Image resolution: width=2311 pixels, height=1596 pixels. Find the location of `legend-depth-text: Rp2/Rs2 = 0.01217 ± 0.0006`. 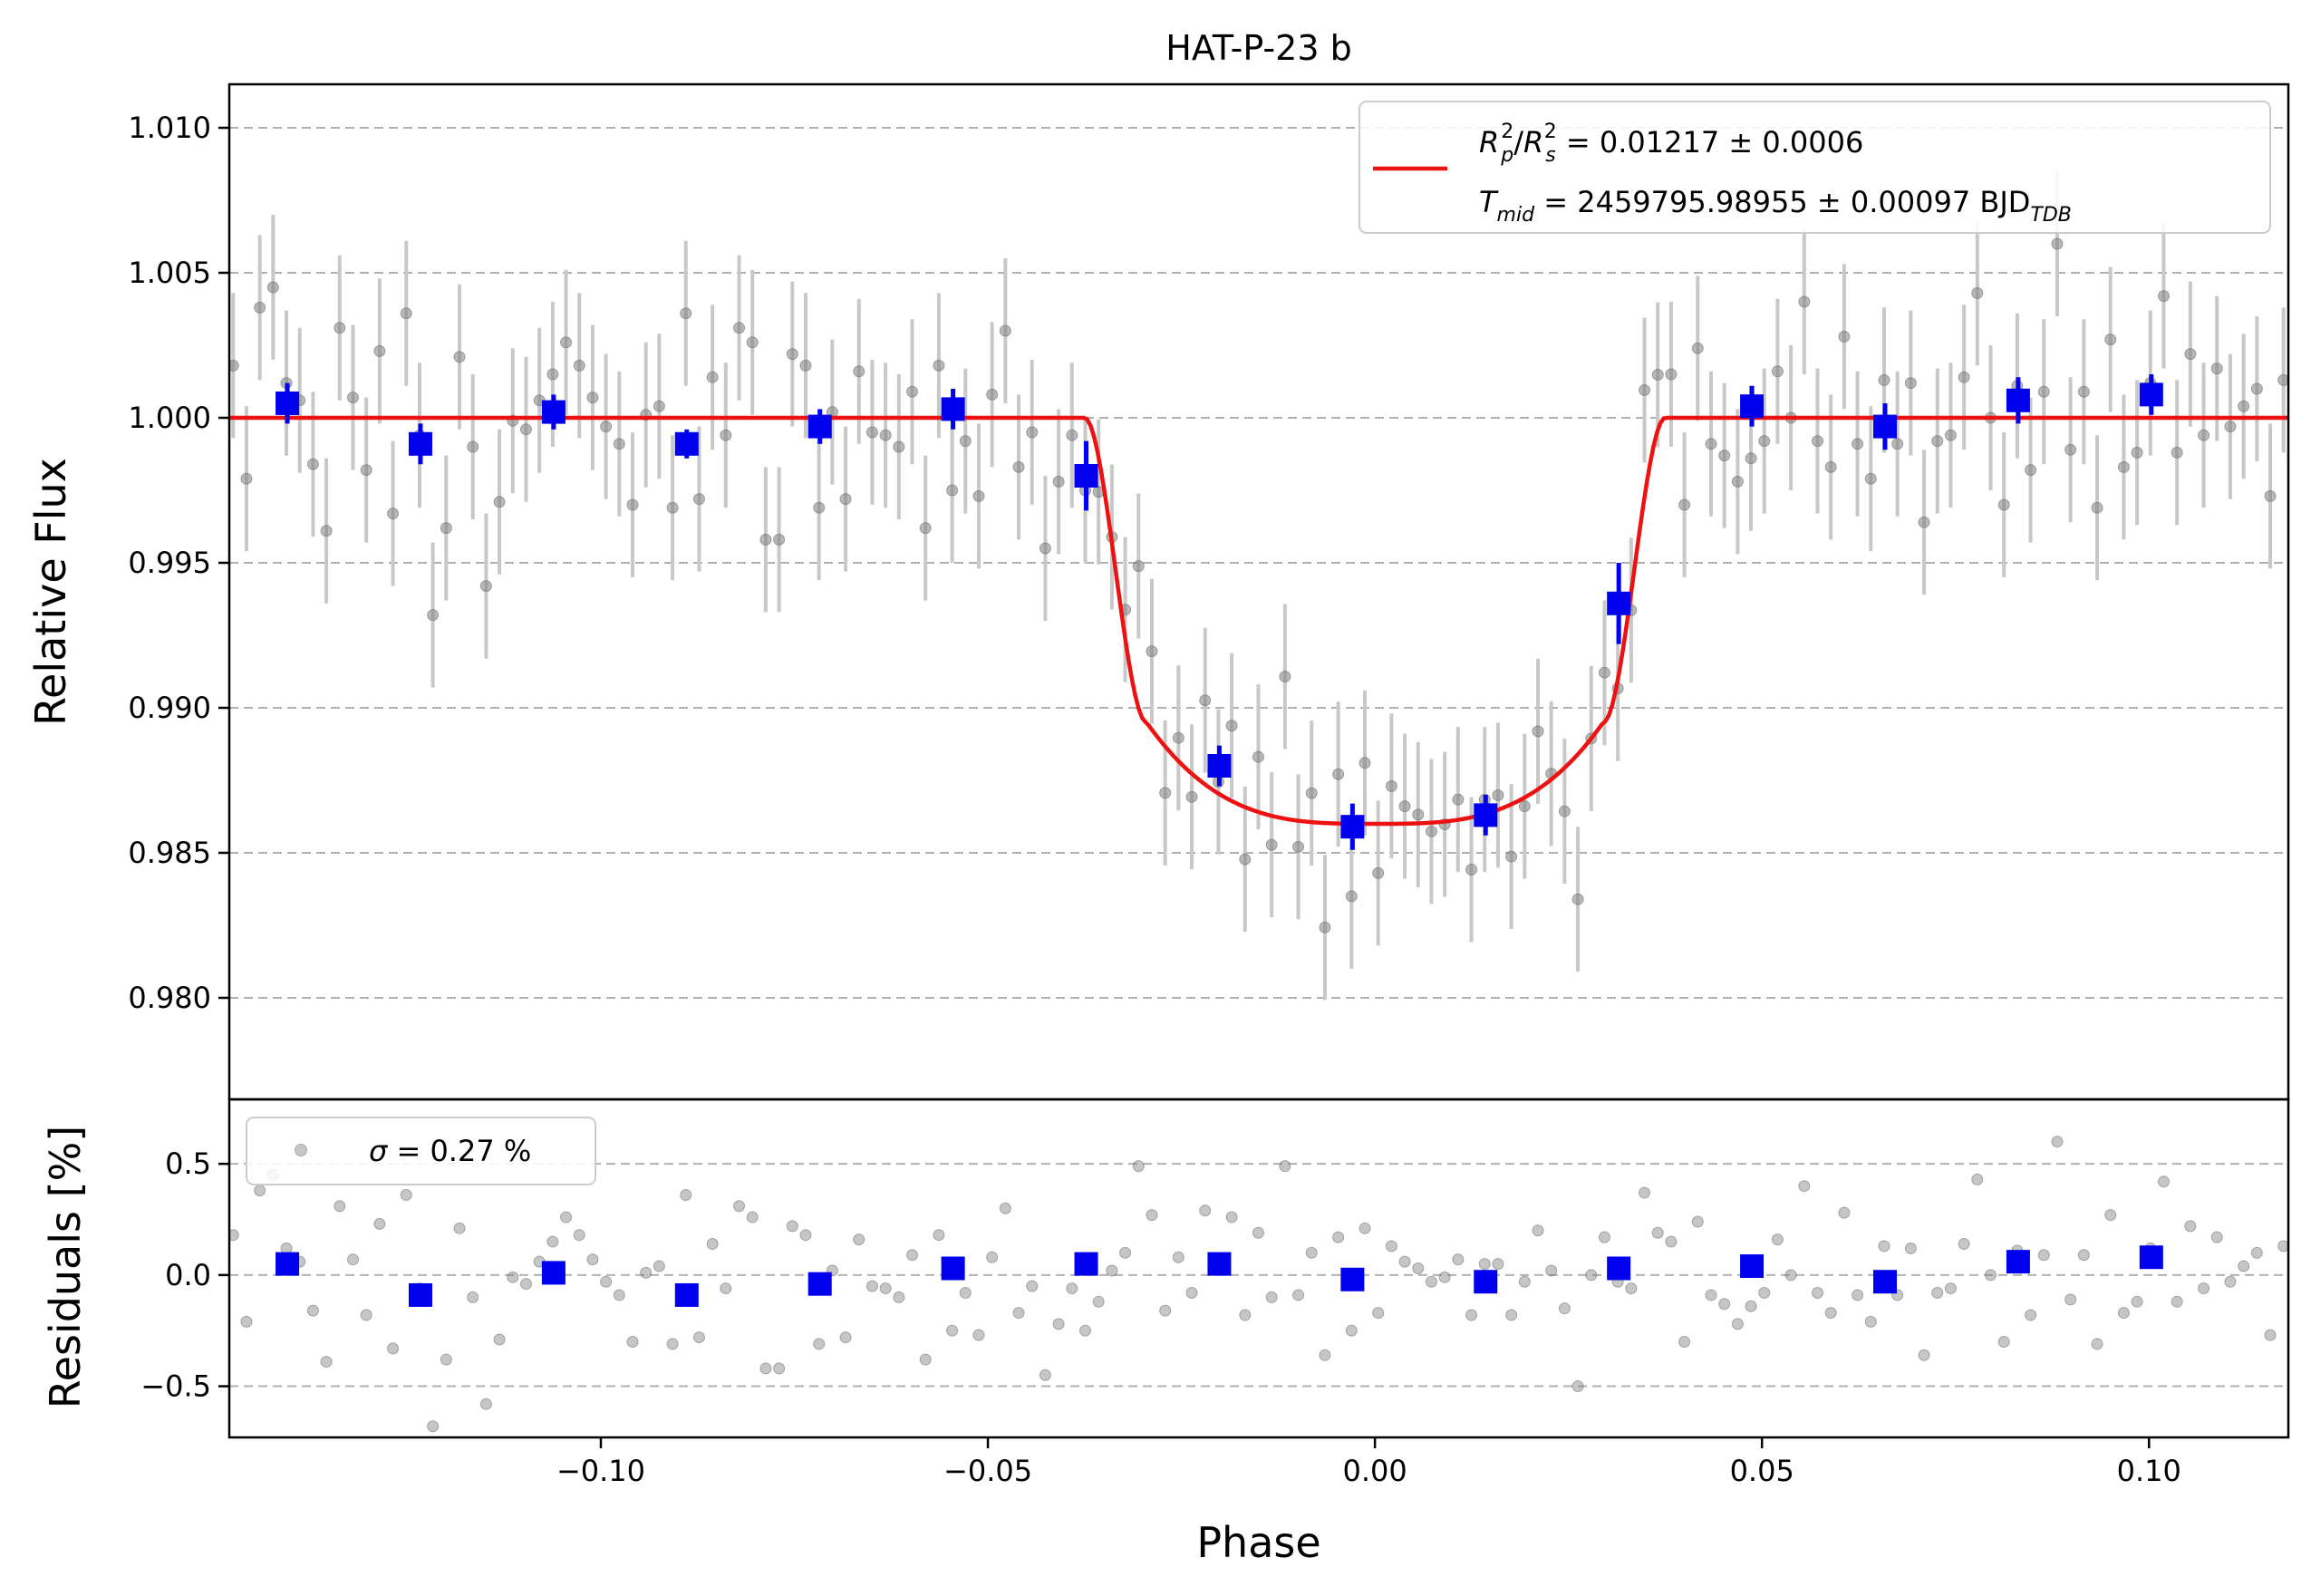

legend-depth-text: Rp2/Rs2 = 0.01217 ± 0.0006 is located at coordinates (1671, 144).